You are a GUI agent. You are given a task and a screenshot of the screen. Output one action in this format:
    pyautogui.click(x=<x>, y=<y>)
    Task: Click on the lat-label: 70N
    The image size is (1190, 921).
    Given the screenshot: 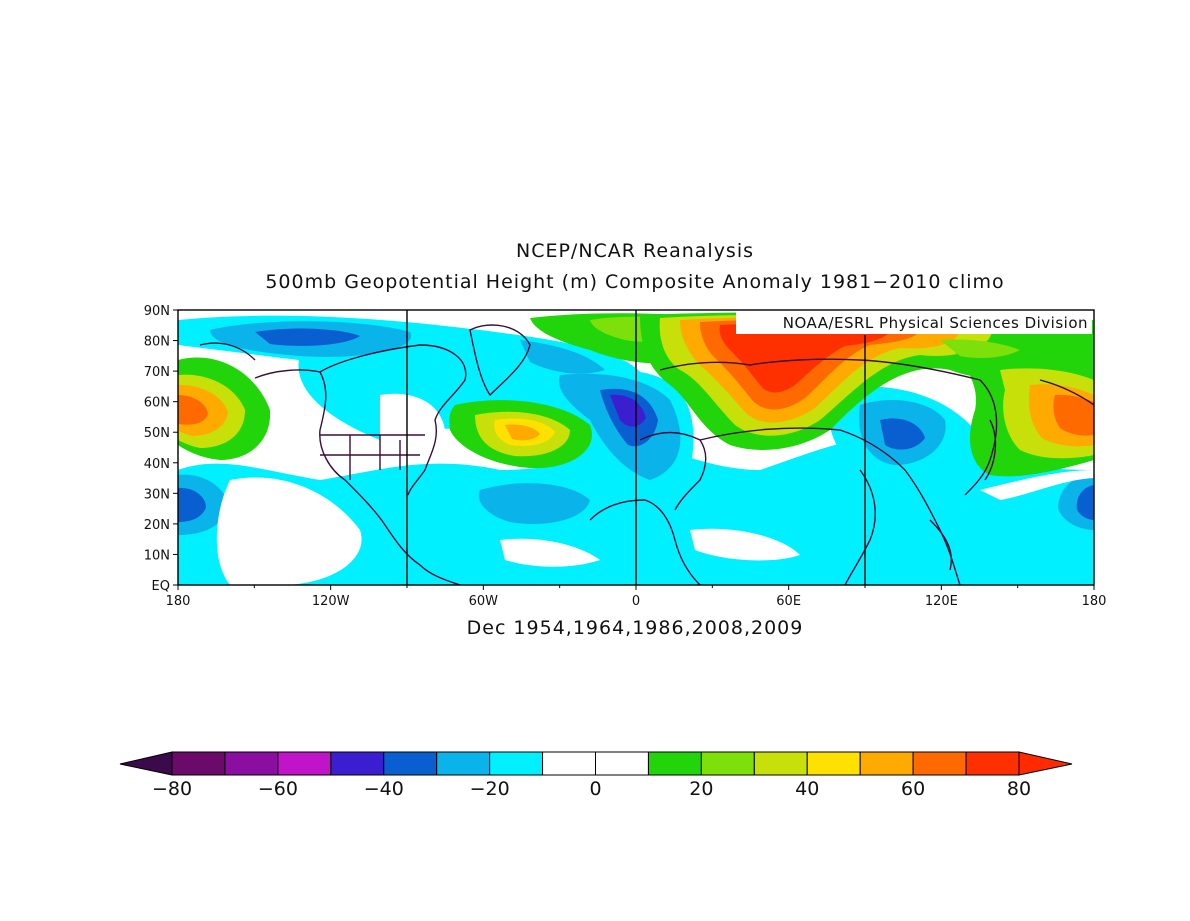 What is the action you would take?
    pyautogui.click(x=157, y=372)
    